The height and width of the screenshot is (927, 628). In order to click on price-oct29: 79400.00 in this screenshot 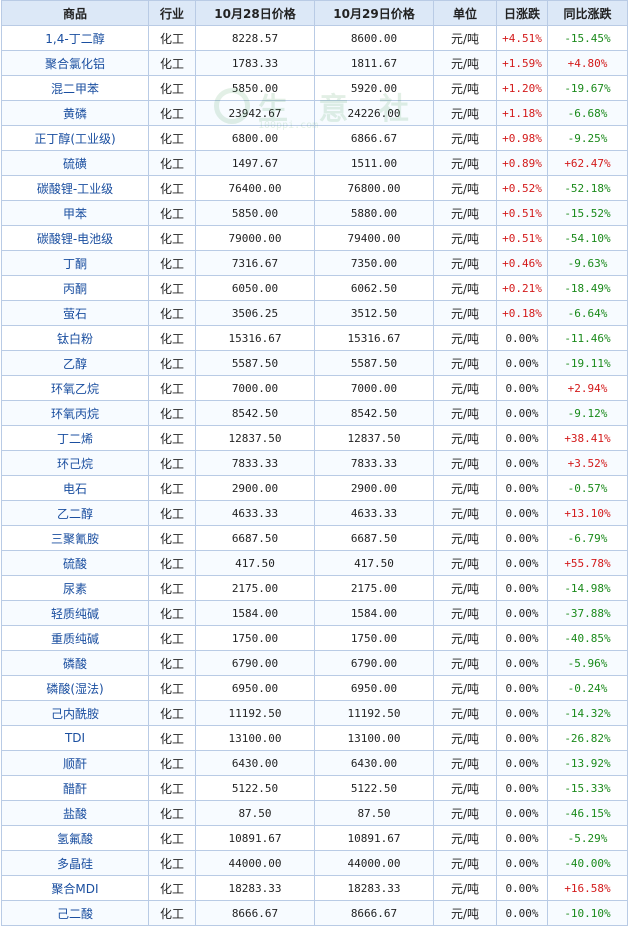, I will do `click(374, 238)`.